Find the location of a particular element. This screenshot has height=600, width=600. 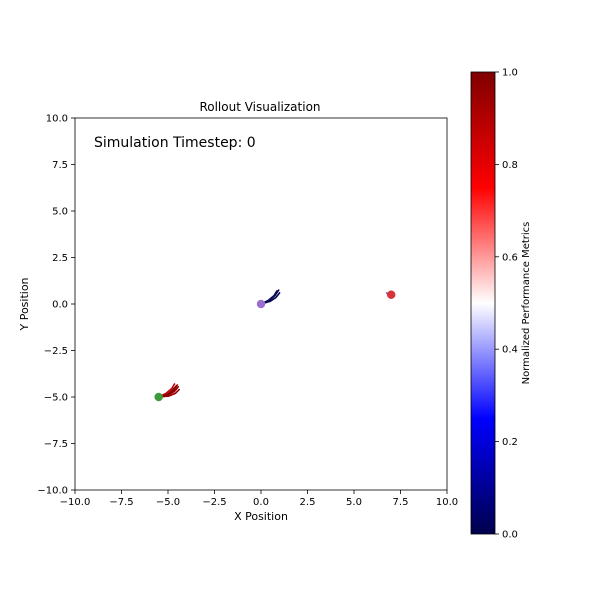

y-tick-label: 10.0 is located at coordinates (57, 119).